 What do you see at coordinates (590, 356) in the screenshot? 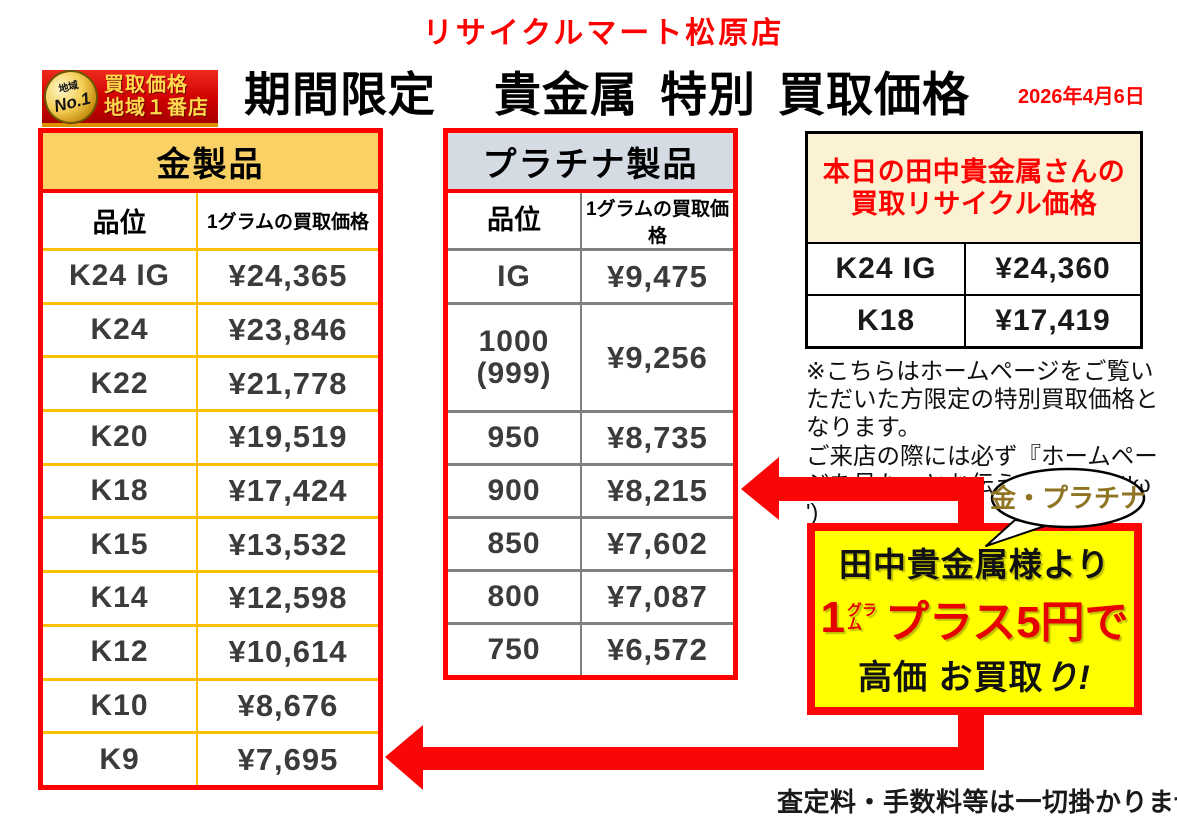
I see `table-row: 1000 (999) ¥9,256` at bounding box center [590, 356].